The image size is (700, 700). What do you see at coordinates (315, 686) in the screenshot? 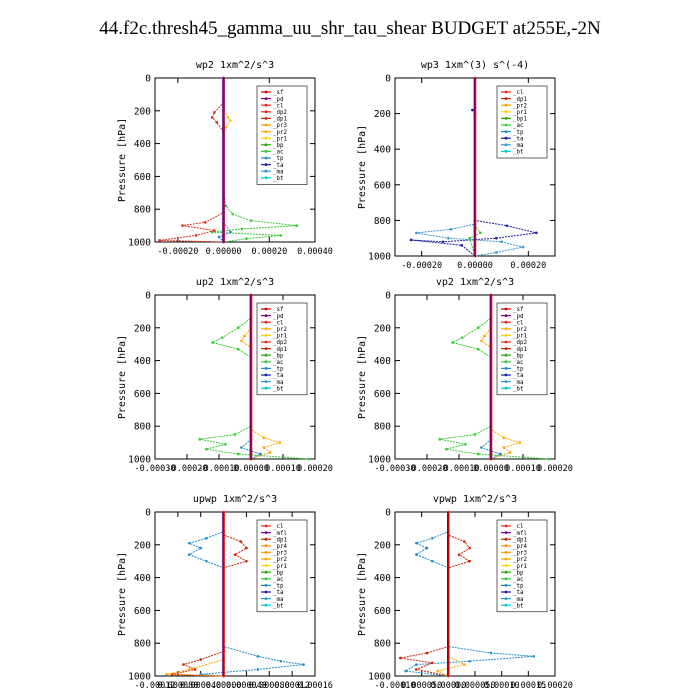
I see `x-tick-label: 0.00016` at bounding box center [315, 686].